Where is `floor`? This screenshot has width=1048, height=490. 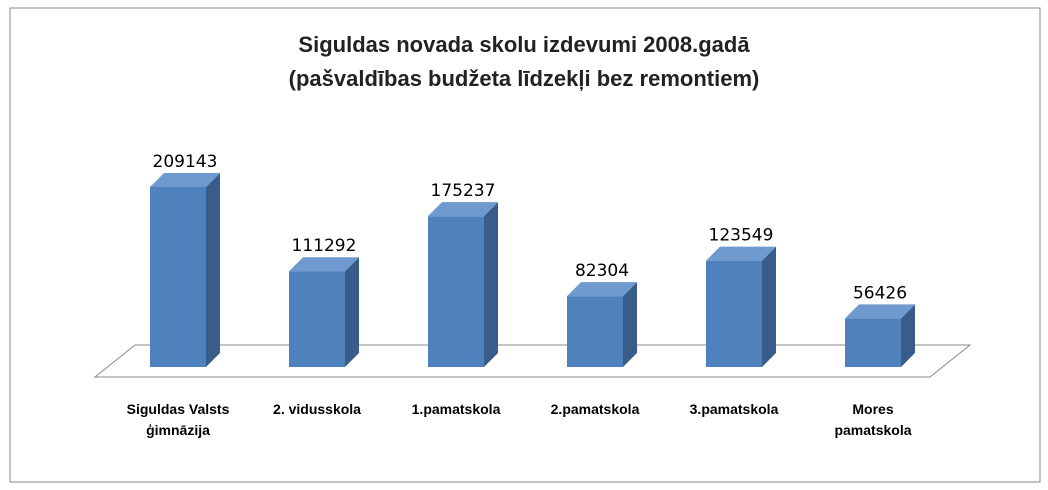 floor is located at coordinates (532, 361).